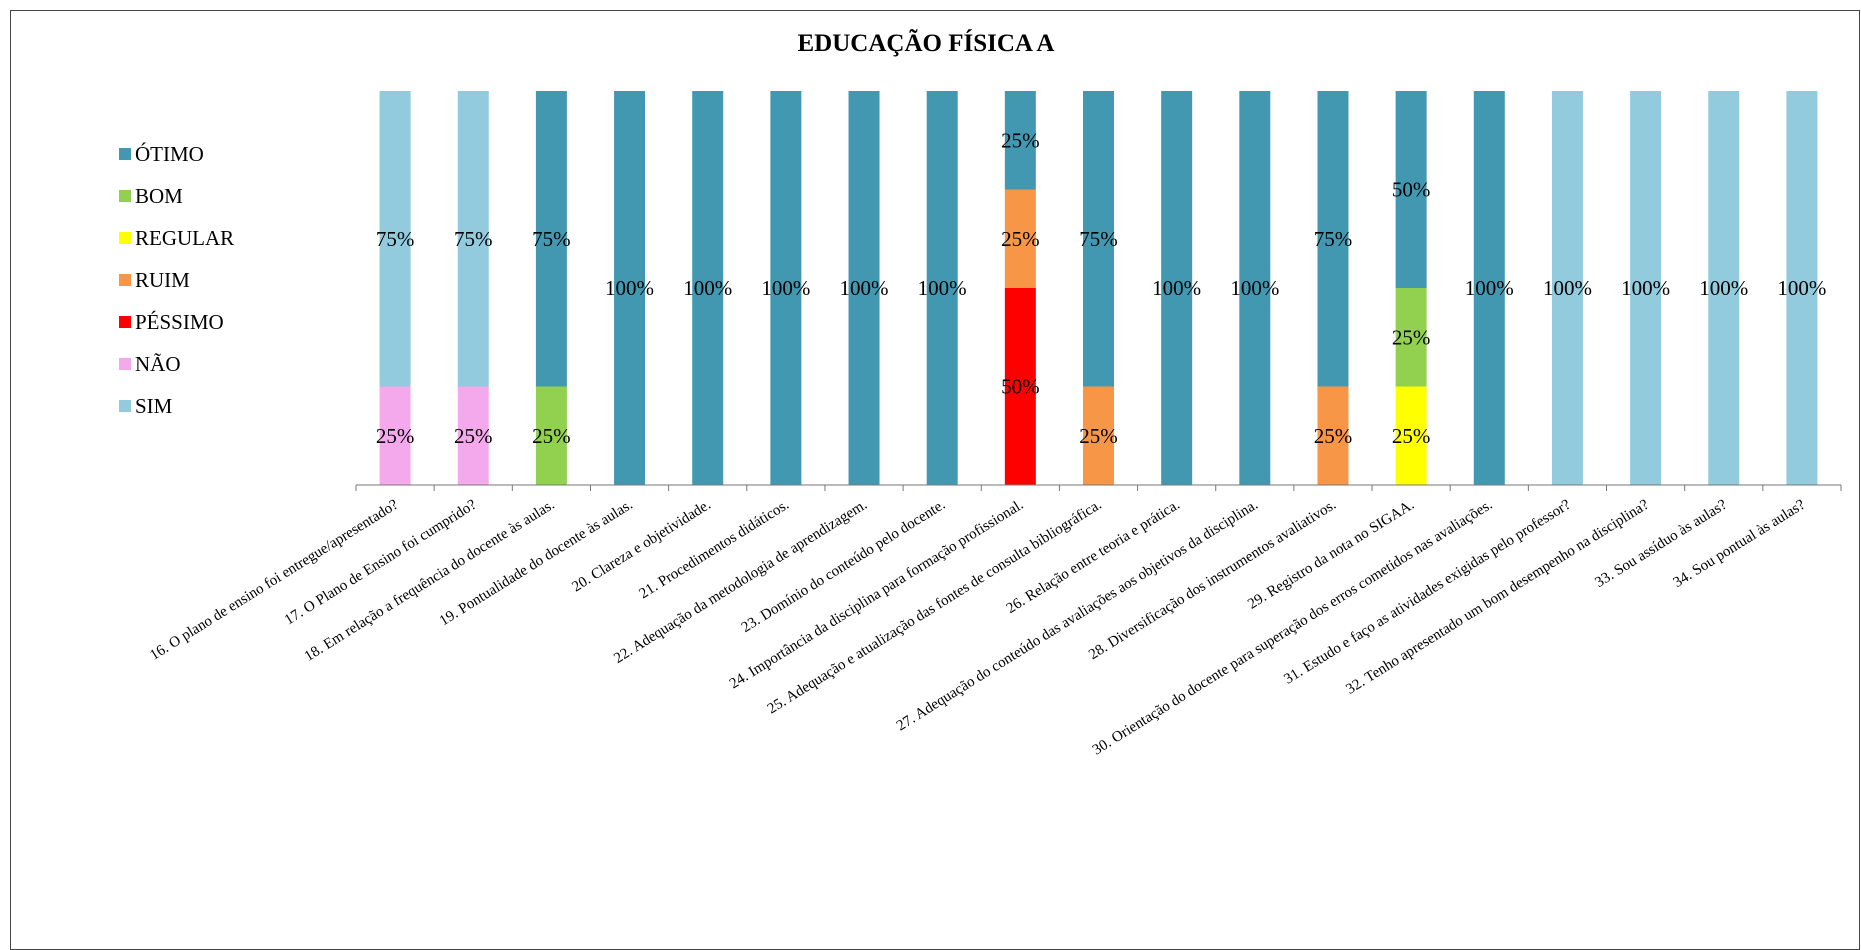  What do you see at coordinates (169, 154) in the screenshot?
I see `legend-label: ÓTIMO` at bounding box center [169, 154].